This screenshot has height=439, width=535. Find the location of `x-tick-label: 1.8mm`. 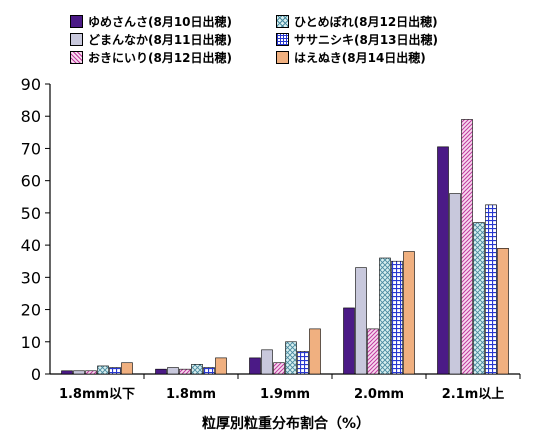

x-tick-label: 1.8mm is located at coordinates (191, 394).